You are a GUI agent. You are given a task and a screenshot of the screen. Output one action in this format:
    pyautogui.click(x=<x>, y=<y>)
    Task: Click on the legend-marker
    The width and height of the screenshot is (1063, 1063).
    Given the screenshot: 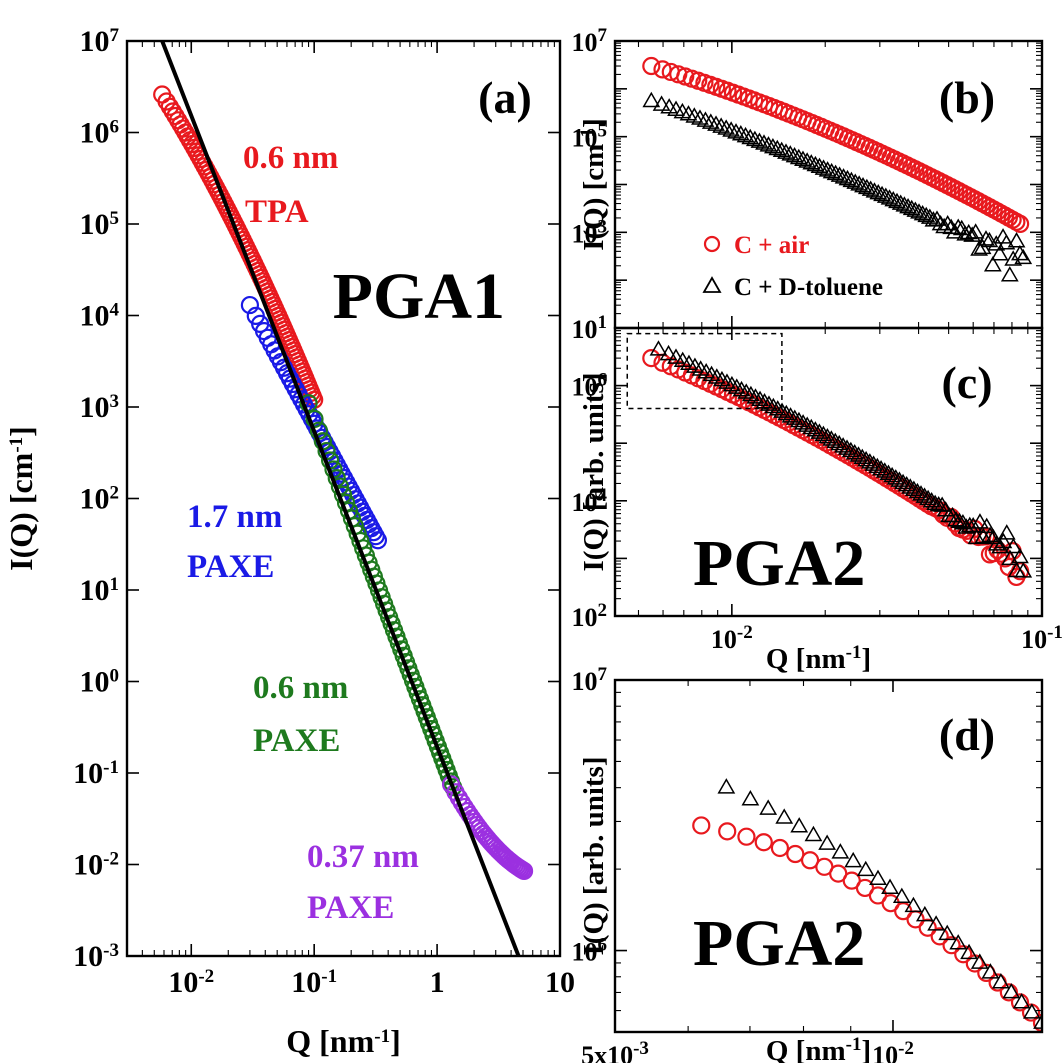 What is the action you would take?
    pyautogui.click(x=712, y=244)
    